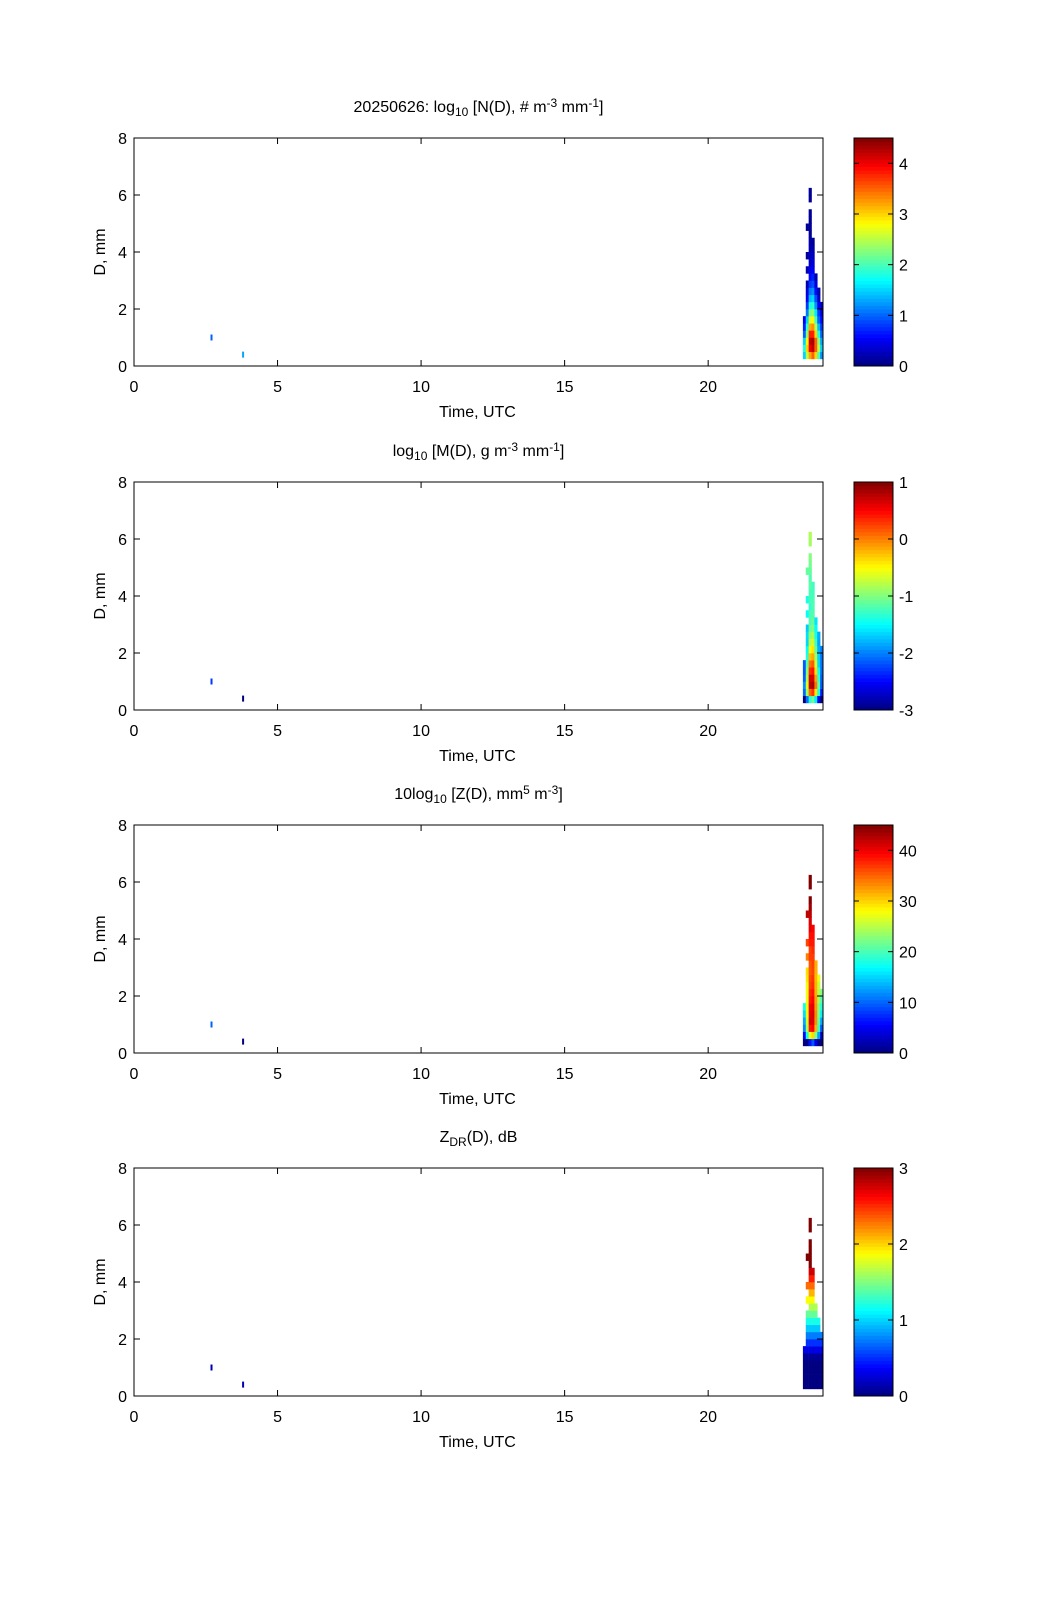 This screenshot has height=1620, width=1059. Describe the element at coordinates (122, 310) in the screenshot. I see `y-tick-label: 2` at that location.